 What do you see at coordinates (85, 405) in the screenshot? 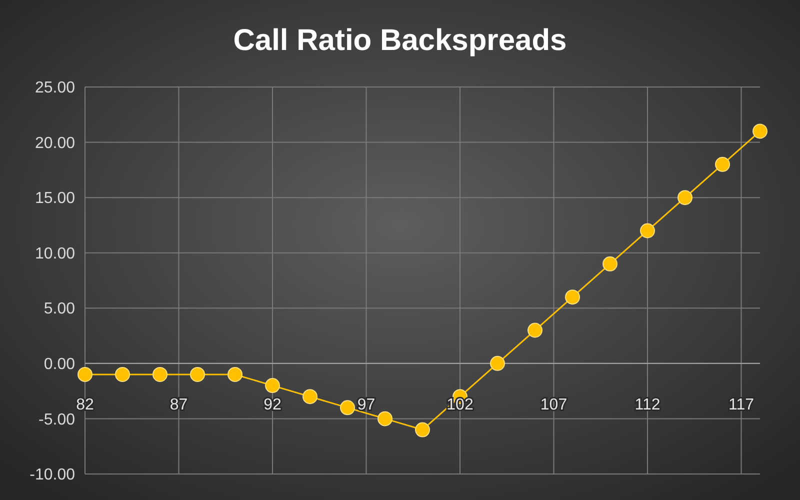
I see `x-tick-label: 82` at bounding box center [85, 405].